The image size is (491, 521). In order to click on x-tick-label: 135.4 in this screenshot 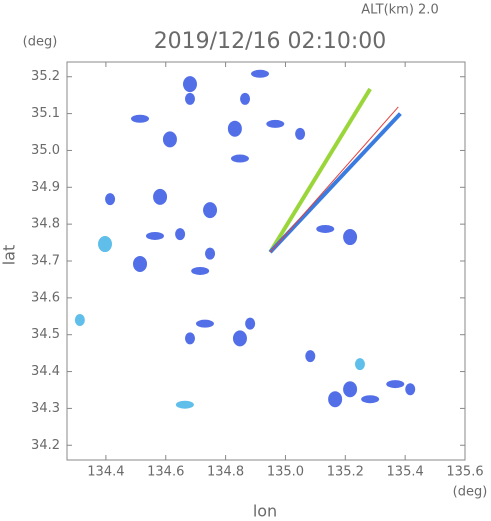, I will do `click(405, 472)`.